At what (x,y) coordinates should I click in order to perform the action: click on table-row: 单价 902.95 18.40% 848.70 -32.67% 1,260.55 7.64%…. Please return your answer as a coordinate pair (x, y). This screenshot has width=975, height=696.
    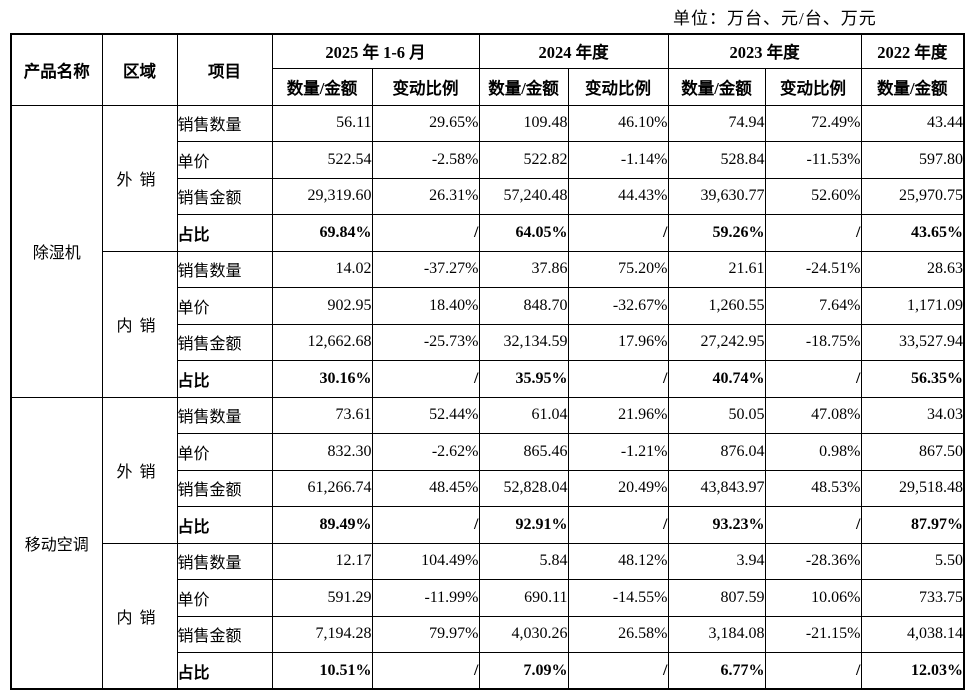
    Looking at the image, I should click on (488, 306).